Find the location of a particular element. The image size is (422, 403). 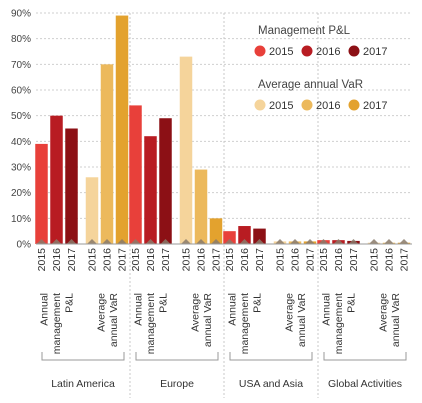

y-tick-label: 80% is located at coordinates (21, 39).